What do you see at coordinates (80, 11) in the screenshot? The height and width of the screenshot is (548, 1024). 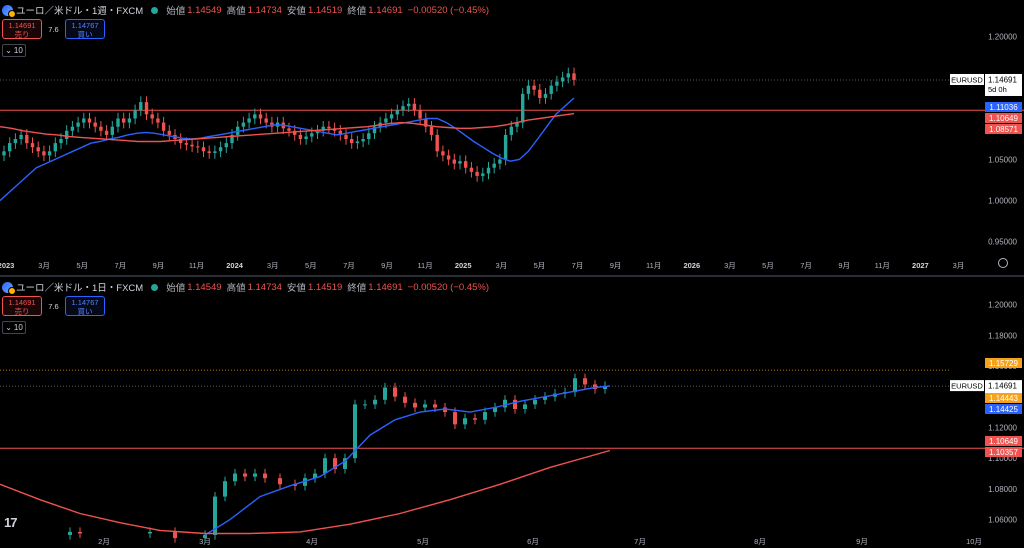 I see `chart-title: ユーロ／米ドル・1週・FXCM` at bounding box center [80, 11].